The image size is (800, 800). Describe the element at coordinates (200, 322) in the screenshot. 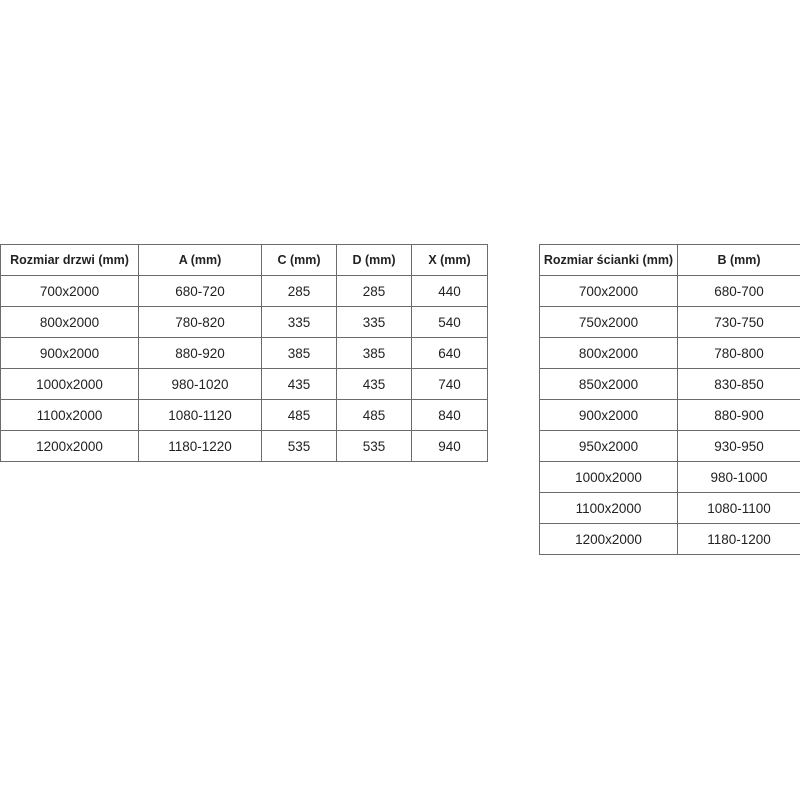

I see `table-cell: 780-820` at that location.